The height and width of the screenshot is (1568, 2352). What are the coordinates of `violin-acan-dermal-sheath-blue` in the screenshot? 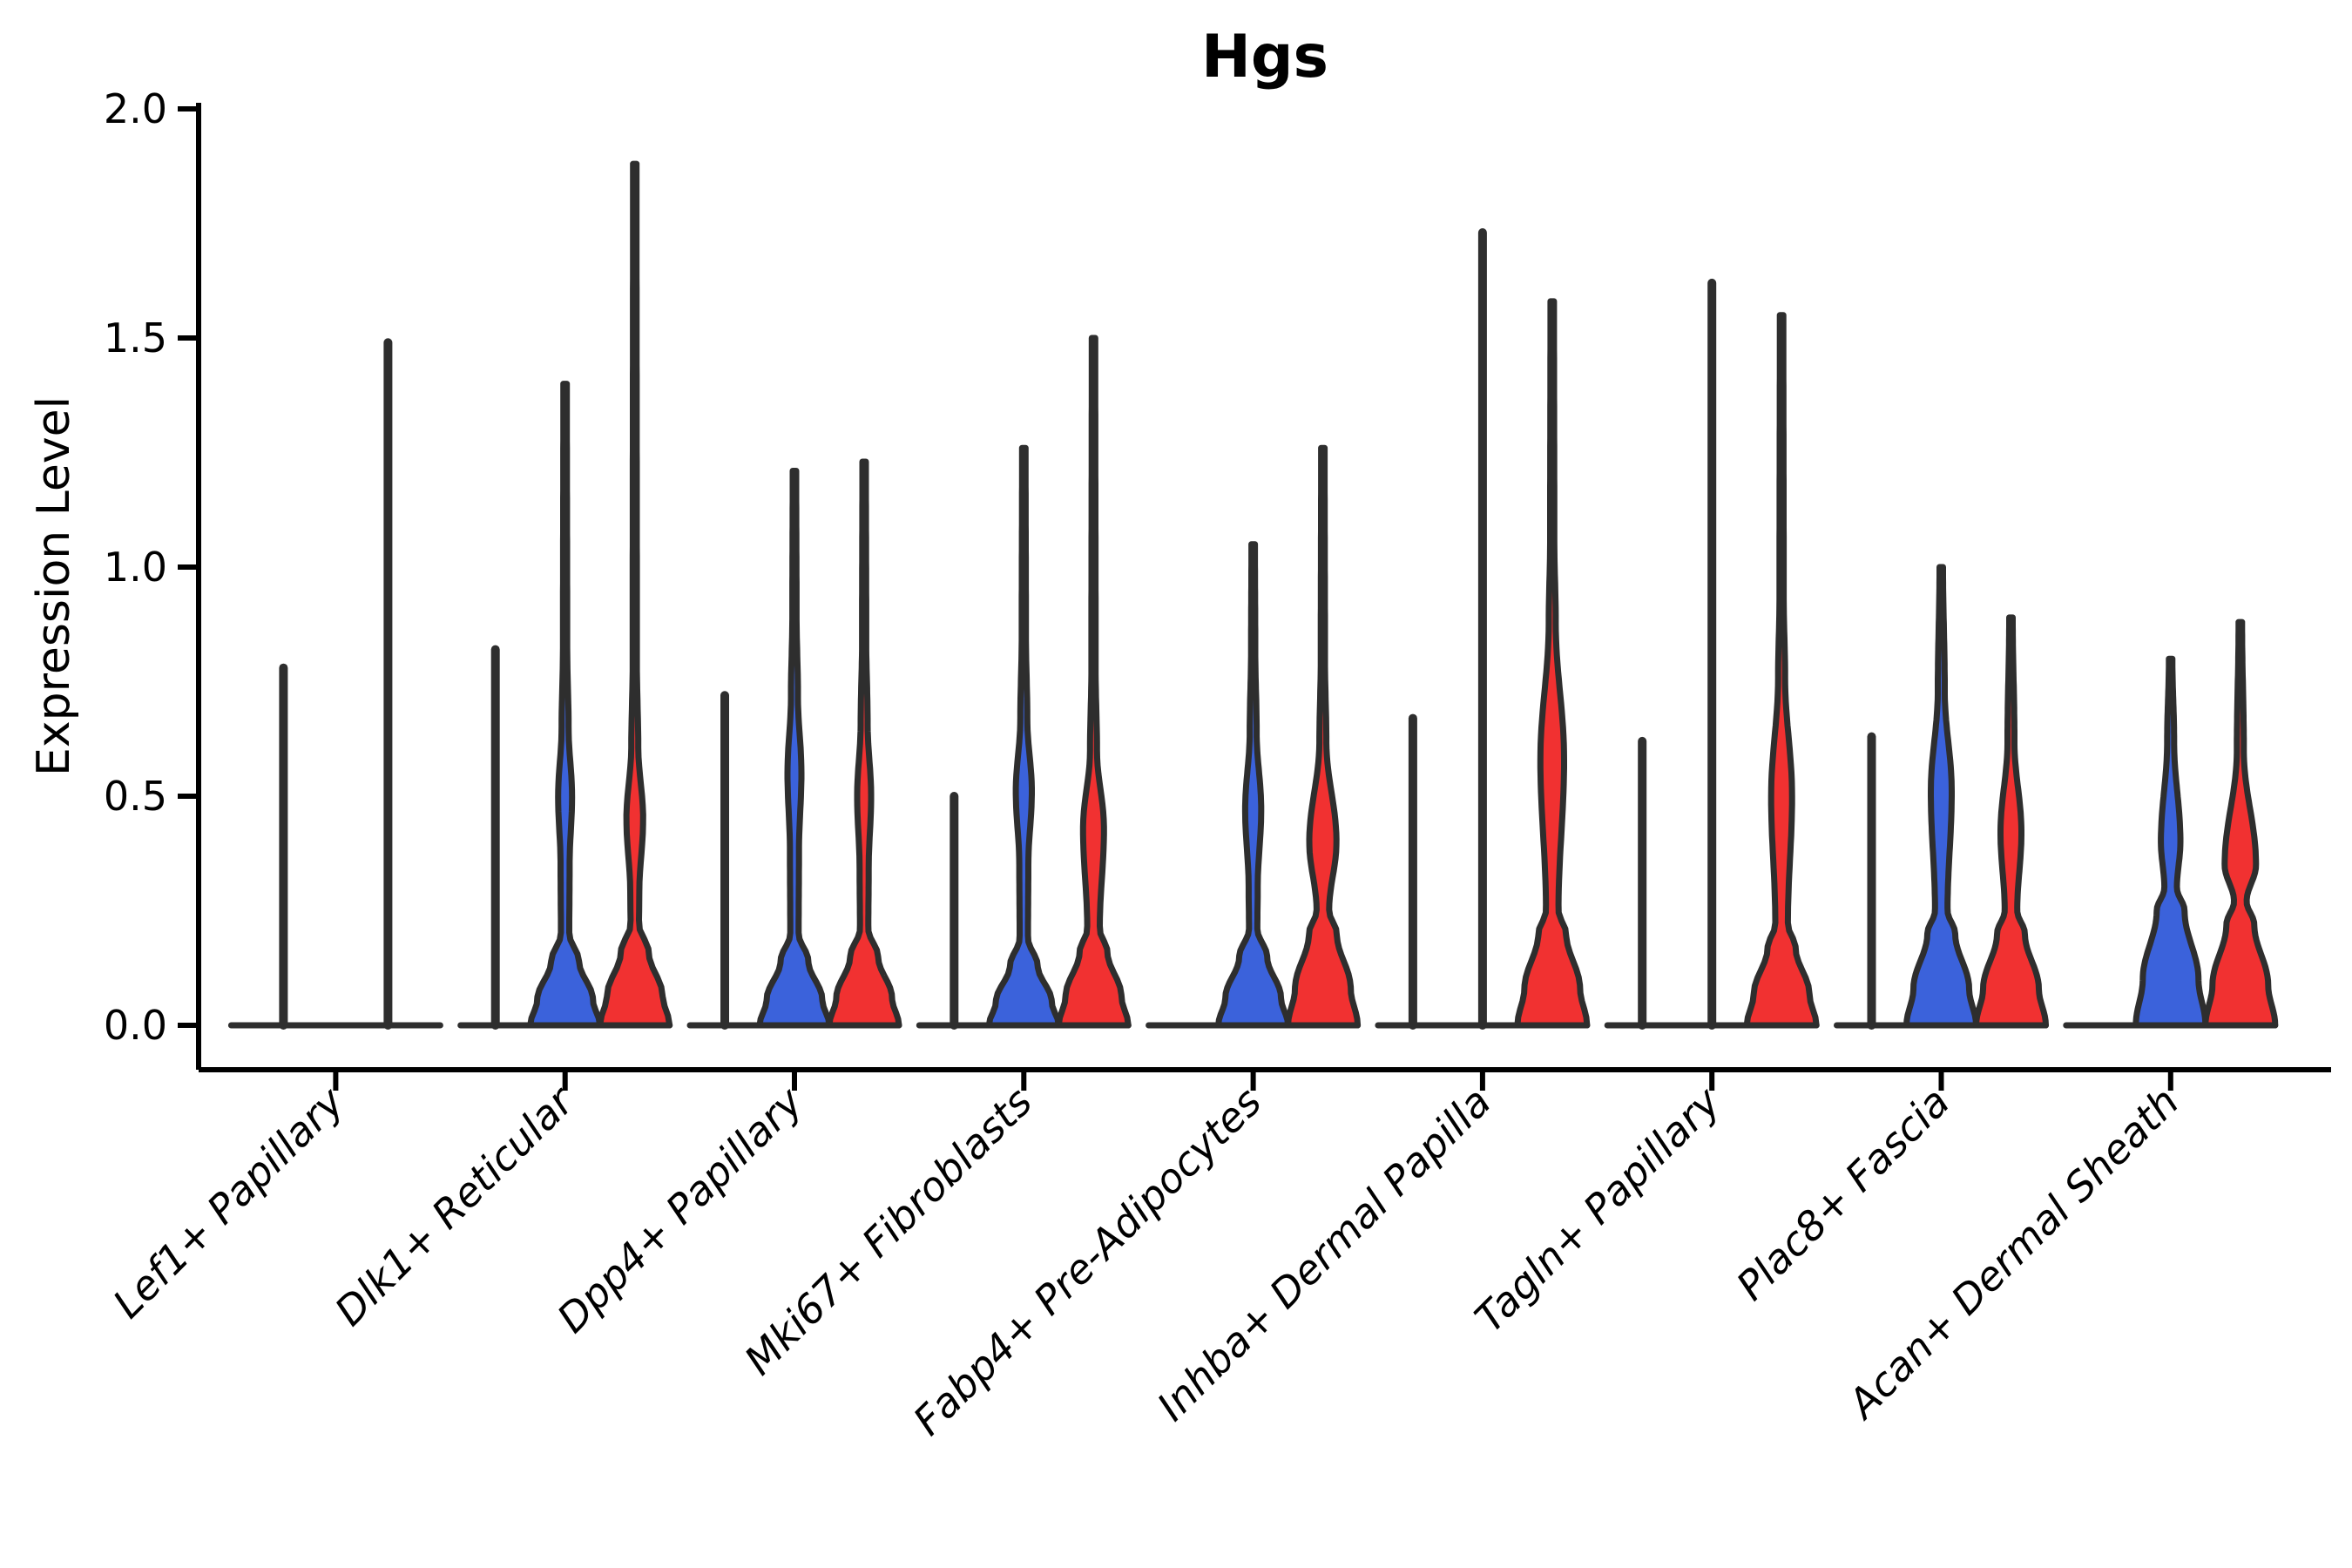 It's located at (2170, 842).